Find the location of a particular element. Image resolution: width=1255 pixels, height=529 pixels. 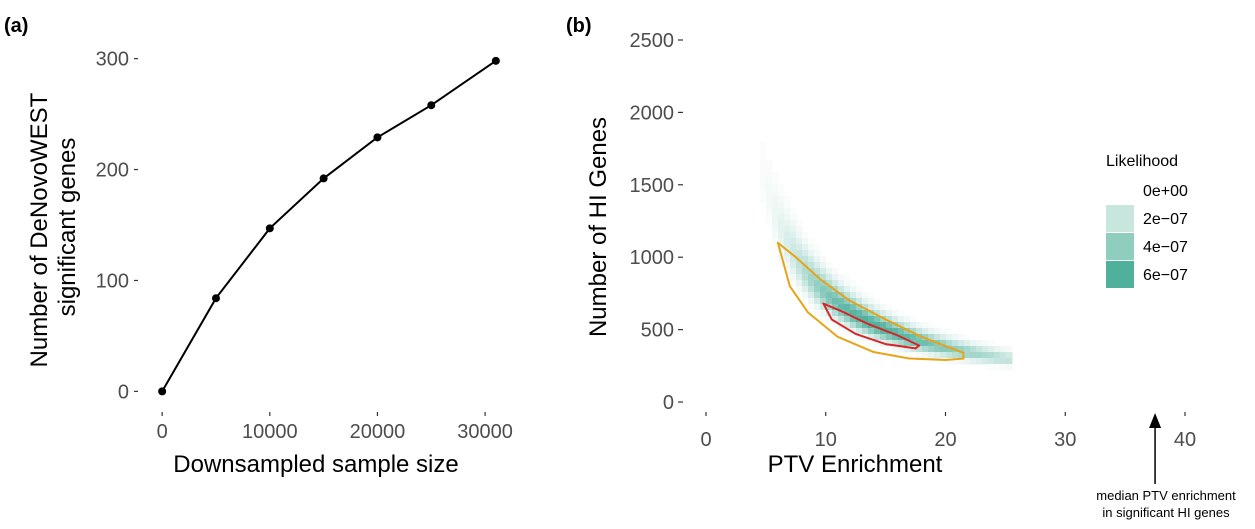

x-tick-label: 0 is located at coordinates (162, 432).